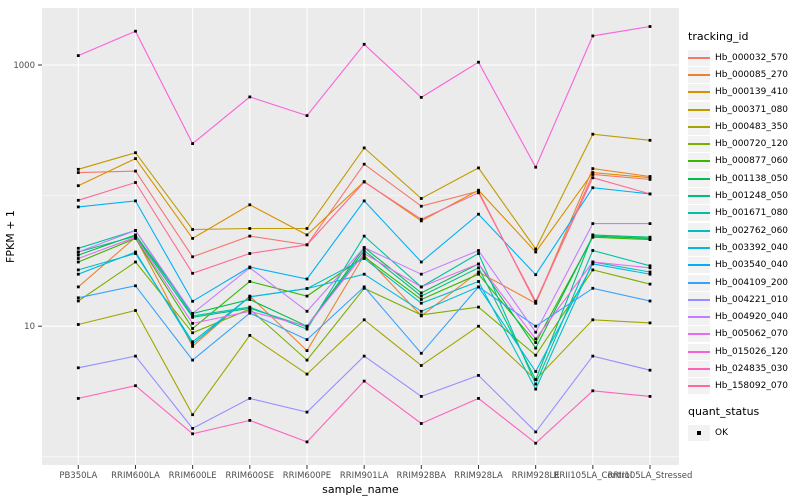  I want to click on legend-item: Hb_000032_570, so click(744, 57).